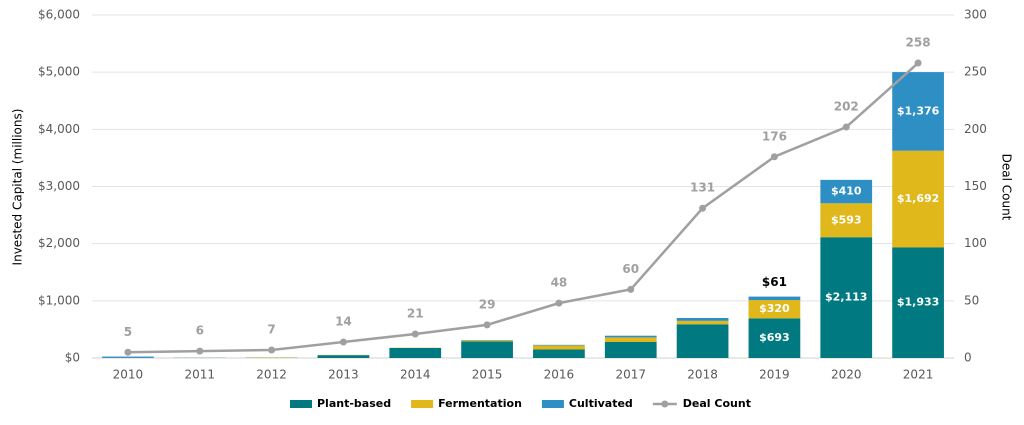  I want to click on x-tick-label: 2017, so click(630, 375).